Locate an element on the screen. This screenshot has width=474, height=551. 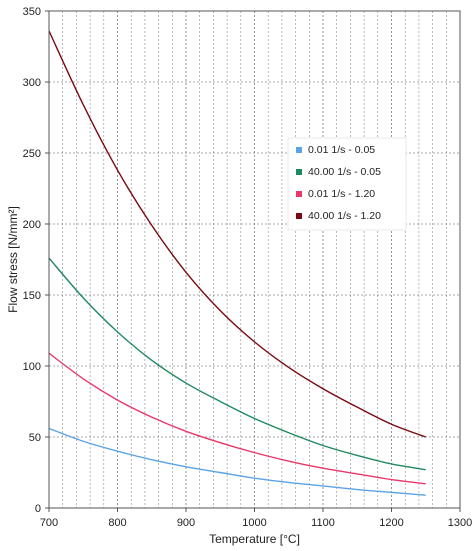
y-tick-label: 350 is located at coordinates (32, 12).